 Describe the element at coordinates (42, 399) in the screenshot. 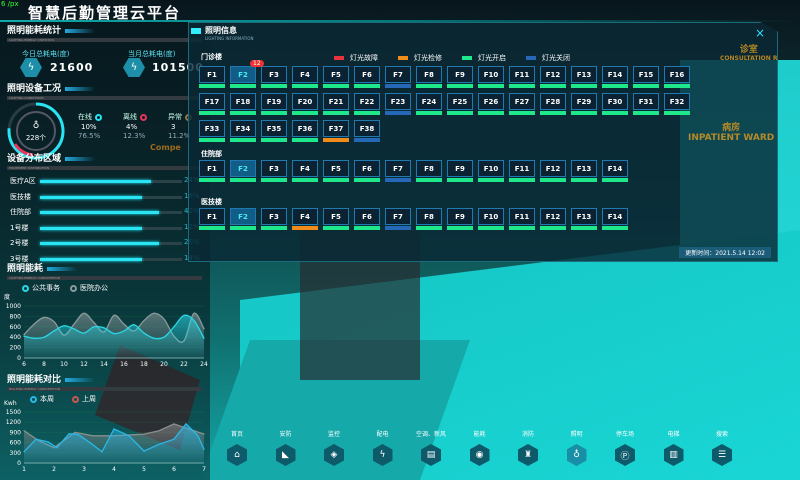

I see `legend-this-week: 本周` at that location.